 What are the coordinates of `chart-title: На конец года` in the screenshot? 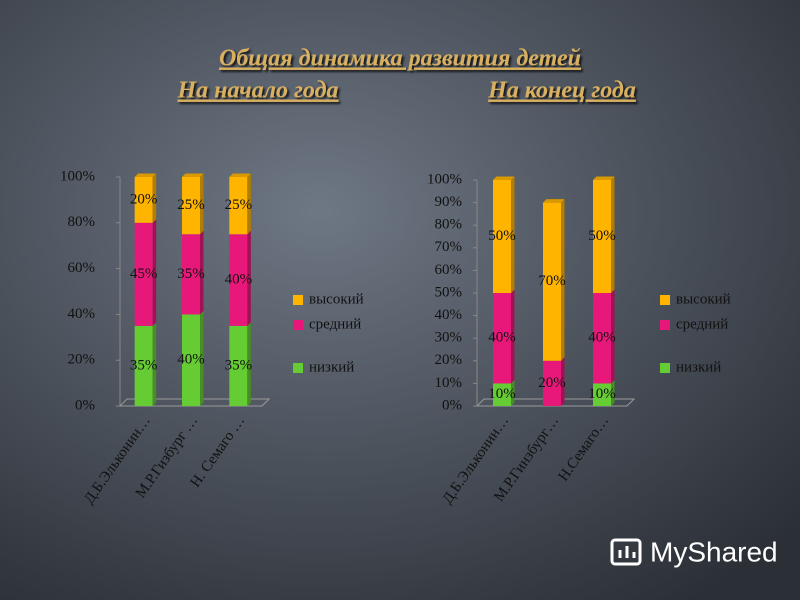 It's located at (561, 91).